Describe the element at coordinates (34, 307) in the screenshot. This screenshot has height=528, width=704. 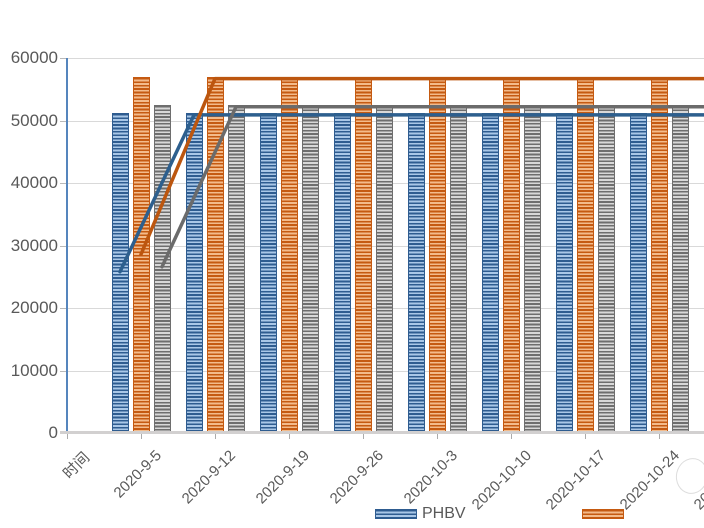
I see `y-axis-tick-label: 20000` at that location.